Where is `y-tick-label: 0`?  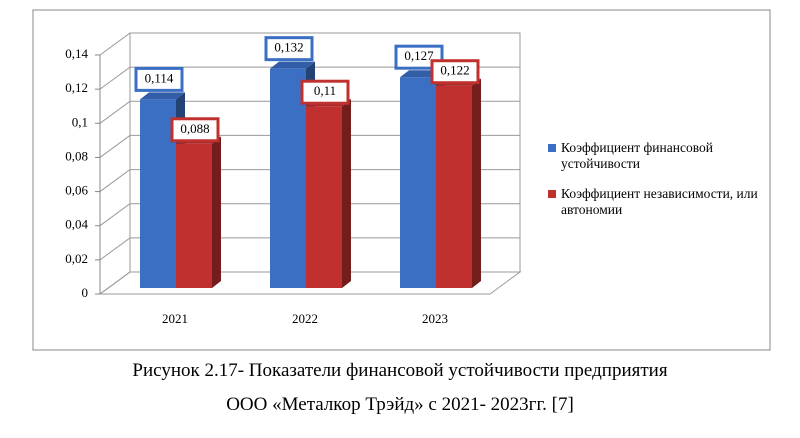 y-tick-label: 0 is located at coordinates (85, 292).